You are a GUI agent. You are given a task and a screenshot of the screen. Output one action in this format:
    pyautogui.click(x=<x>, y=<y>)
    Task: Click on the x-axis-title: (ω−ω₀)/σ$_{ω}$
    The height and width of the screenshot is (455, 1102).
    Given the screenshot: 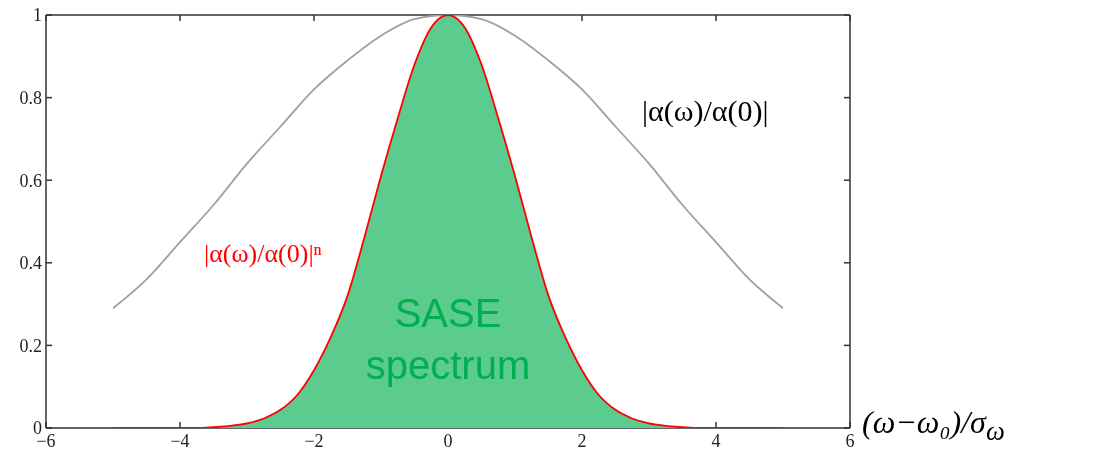 What is the action you would take?
    pyautogui.click(x=933, y=426)
    